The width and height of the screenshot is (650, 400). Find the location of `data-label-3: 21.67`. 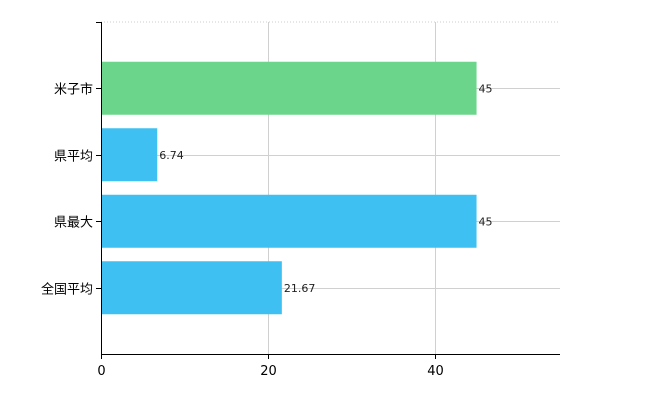

data-label-3: 21.67 is located at coordinates (300, 288).